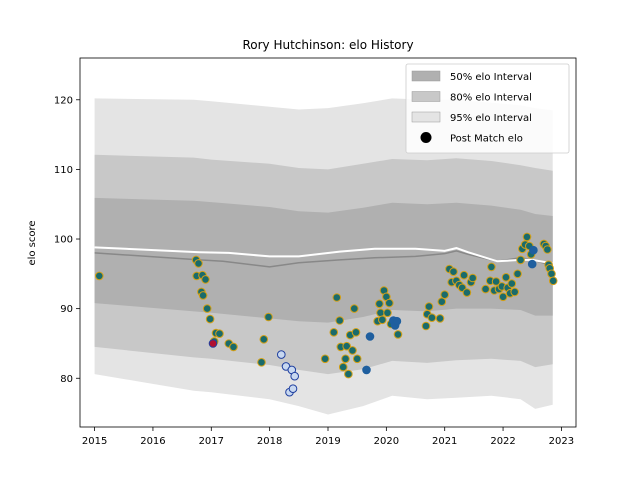 The height and width of the screenshot is (480, 640). Describe the element at coordinates (561, 441) in the screenshot. I see `x-tick-label: 2023` at that location.